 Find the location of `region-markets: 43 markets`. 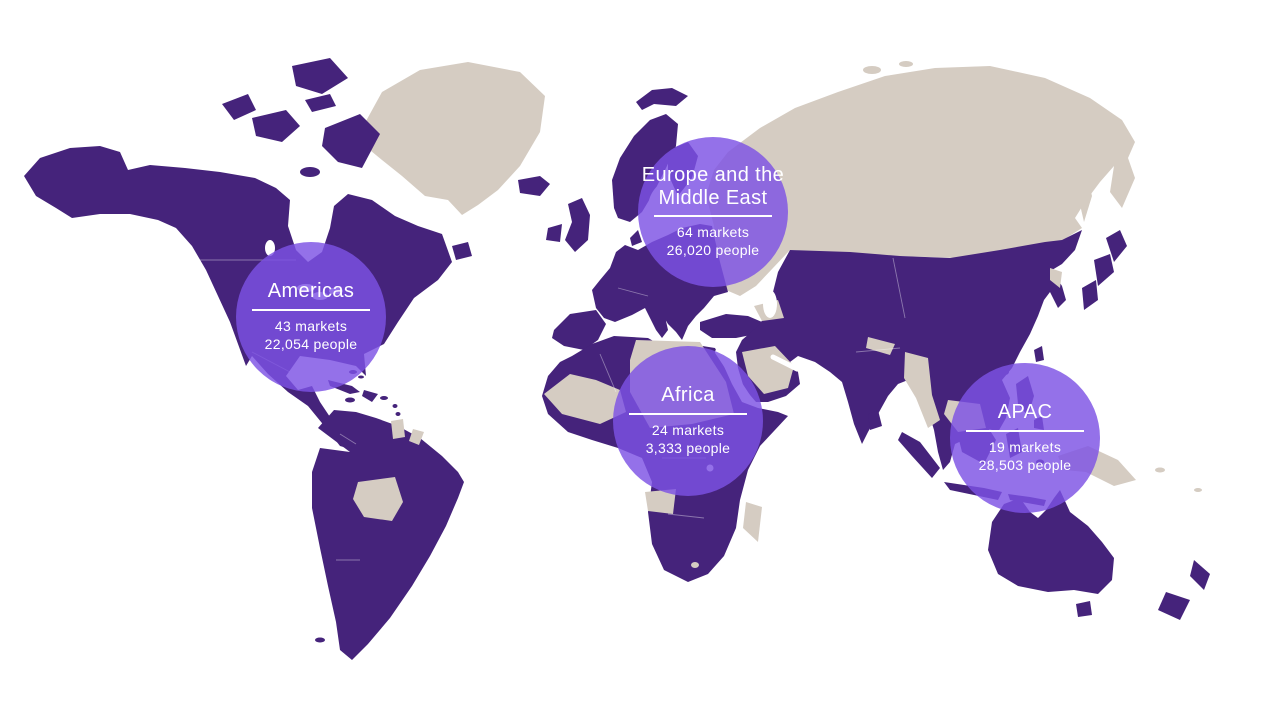

region-markets: 43 markets is located at coordinates (311, 325).